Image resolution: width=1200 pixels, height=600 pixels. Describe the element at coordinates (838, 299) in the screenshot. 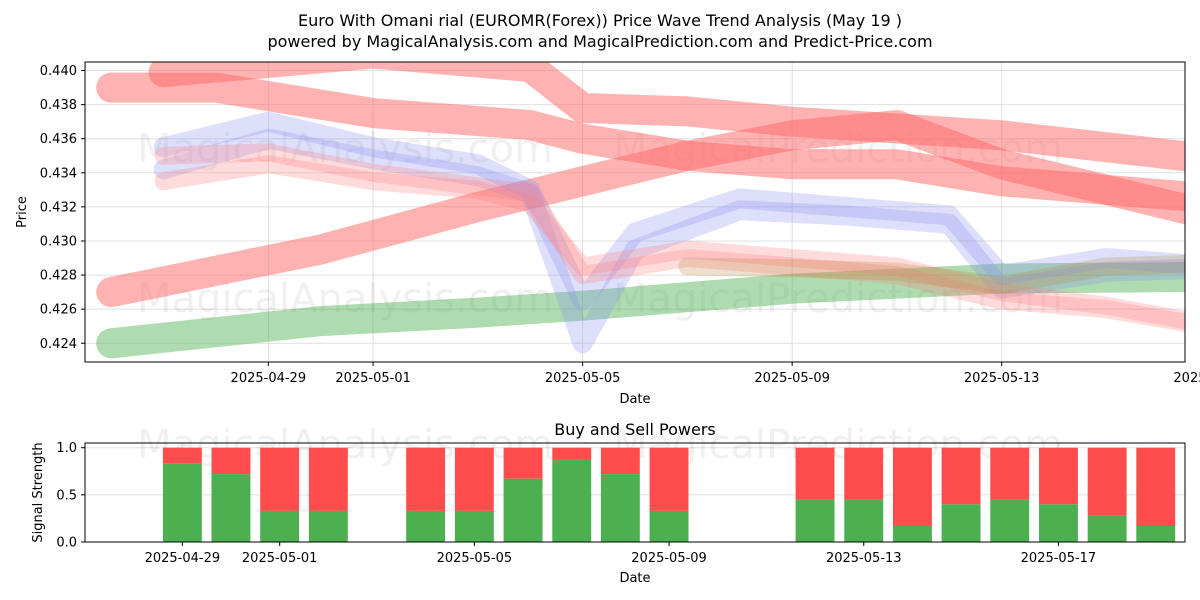

I see `watermark: MagicalPrediction.com` at that location.